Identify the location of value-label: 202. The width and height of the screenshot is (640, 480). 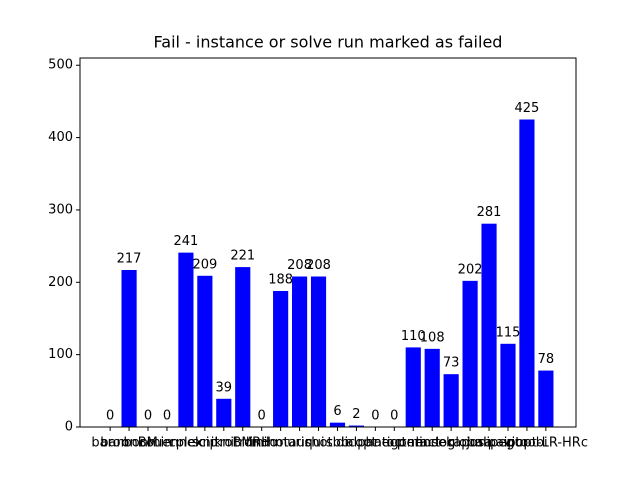
(470, 269).